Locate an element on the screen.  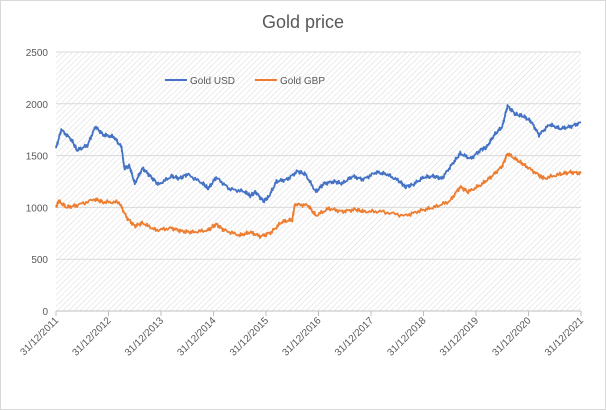
legend-label: Gold GBP is located at coordinates (302, 81).